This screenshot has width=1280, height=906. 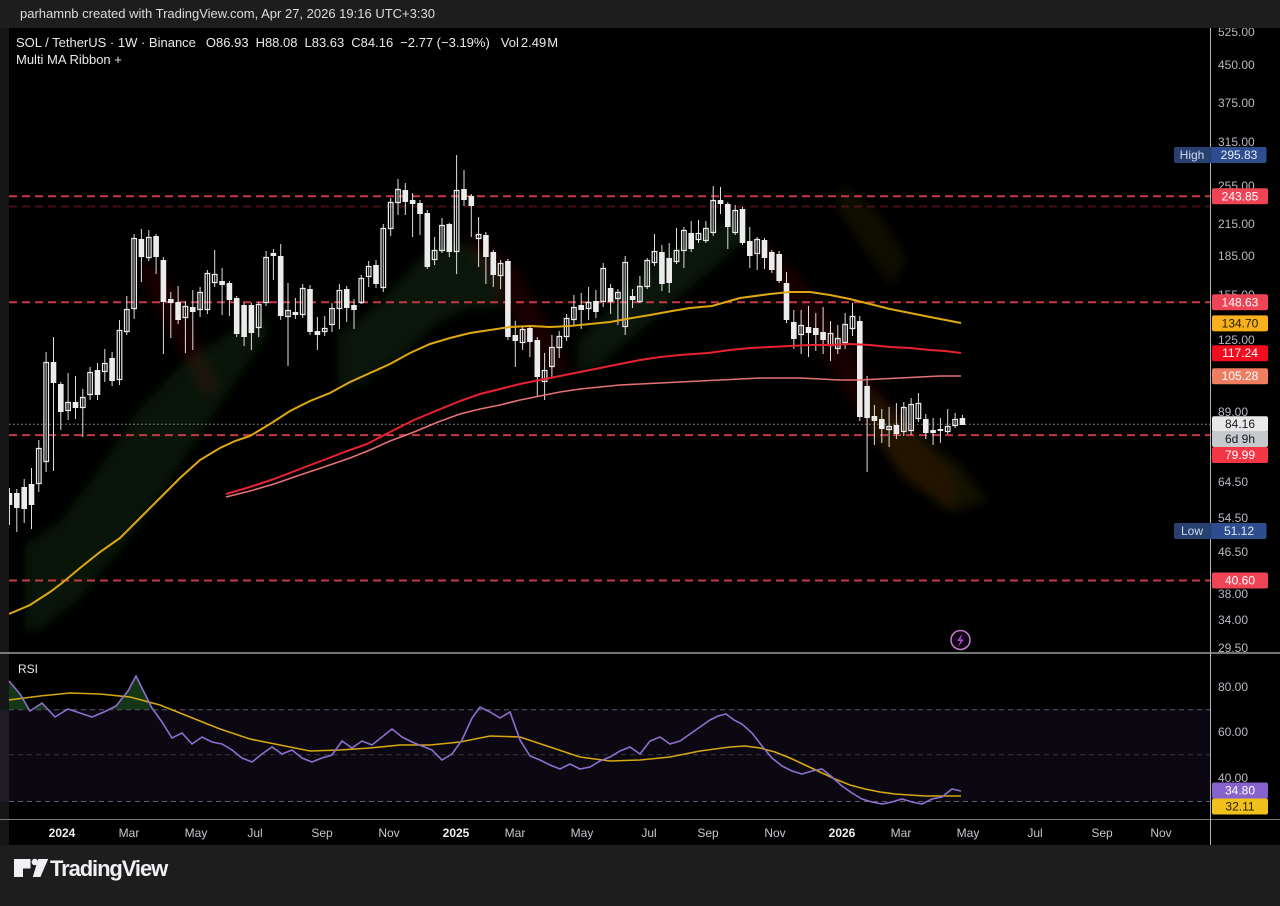 I want to click on svg-text: 2025, so click(x=456, y=833).